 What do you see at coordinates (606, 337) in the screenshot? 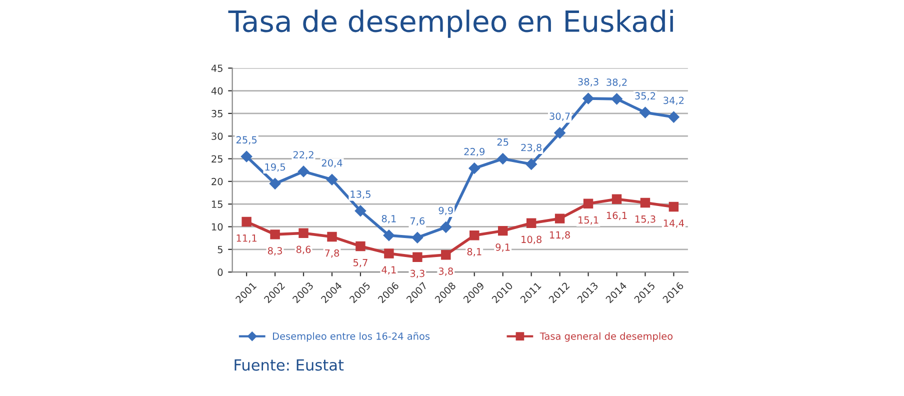
I see `legend-label: Tasa general de desempleo` at bounding box center [606, 337].